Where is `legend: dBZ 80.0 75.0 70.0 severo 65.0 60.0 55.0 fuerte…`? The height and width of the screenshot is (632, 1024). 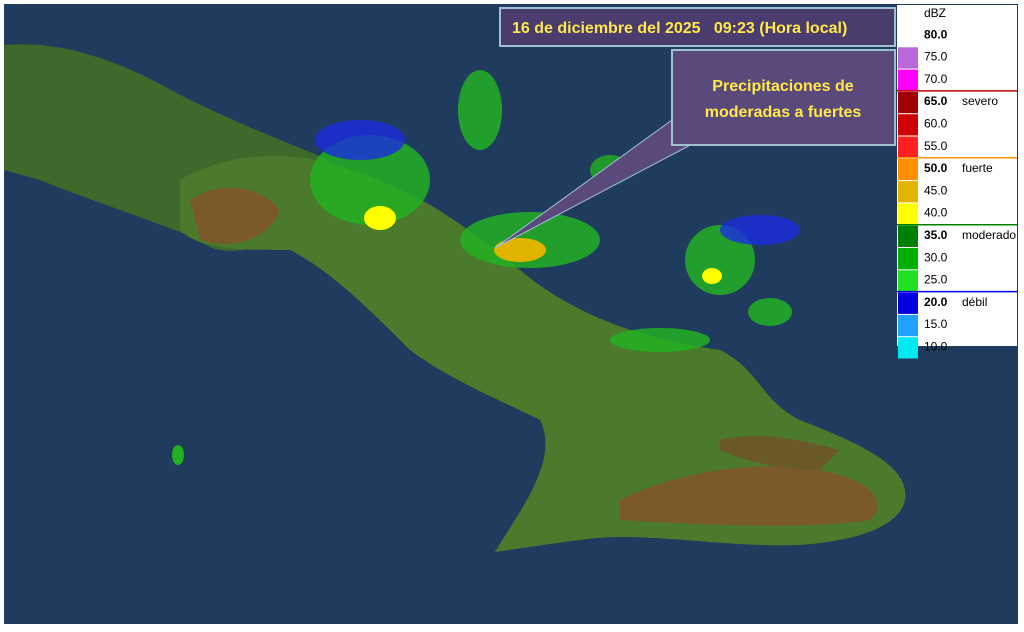
legend: dBZ 80.0 75.0 70.0 severo 65.0 60.0 55.0 fuerte… is located at coordinates (957, 182).